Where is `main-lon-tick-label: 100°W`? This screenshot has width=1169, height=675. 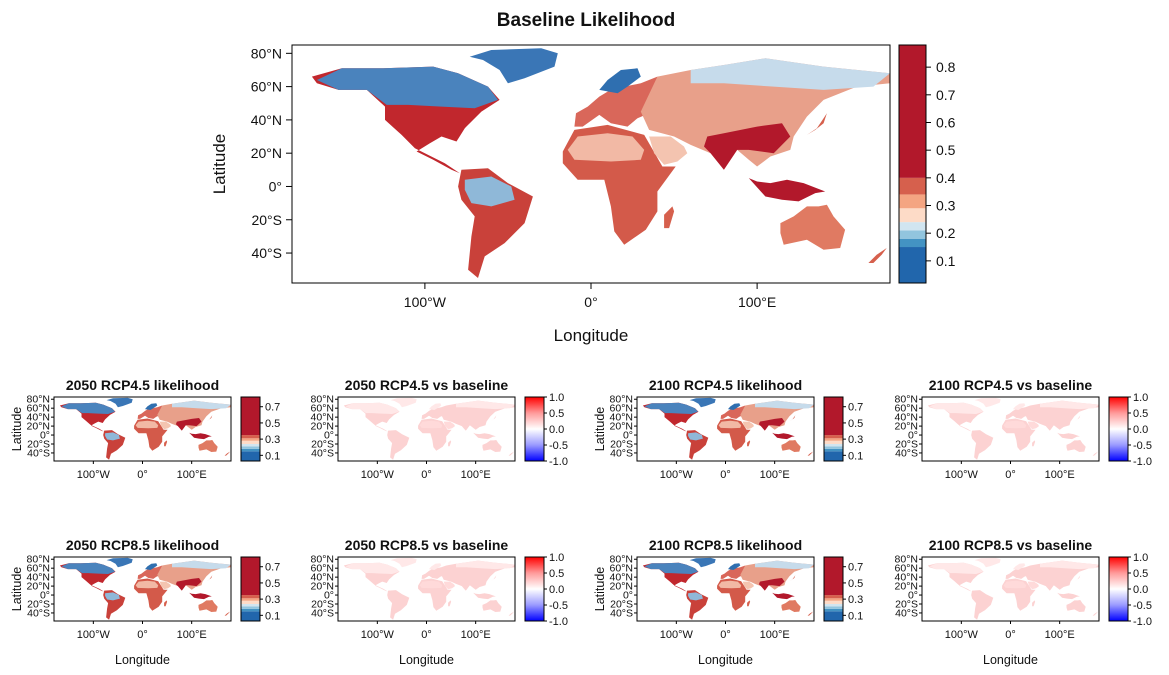 main-lon-tick-label: 100°W is located at coordinates (425, 302).